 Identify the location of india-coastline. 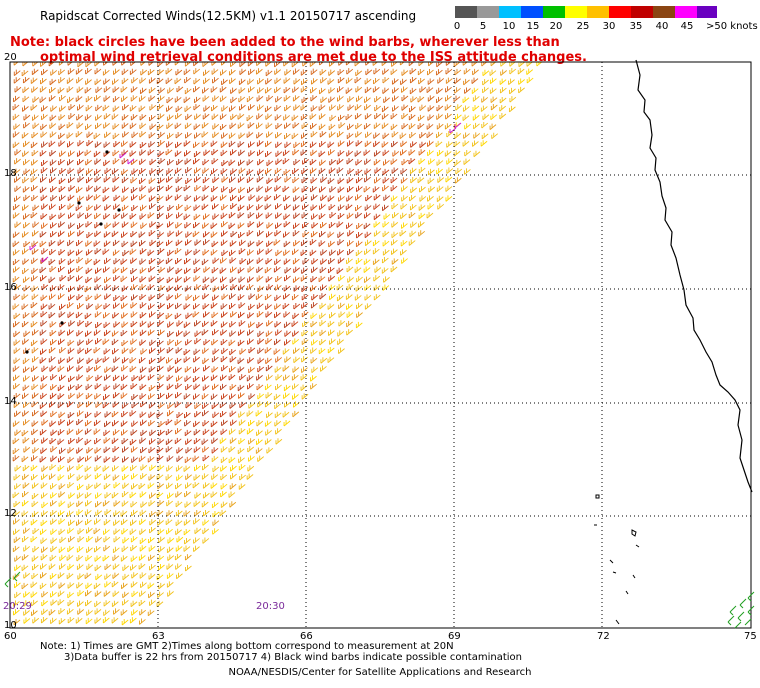
(694, 276).